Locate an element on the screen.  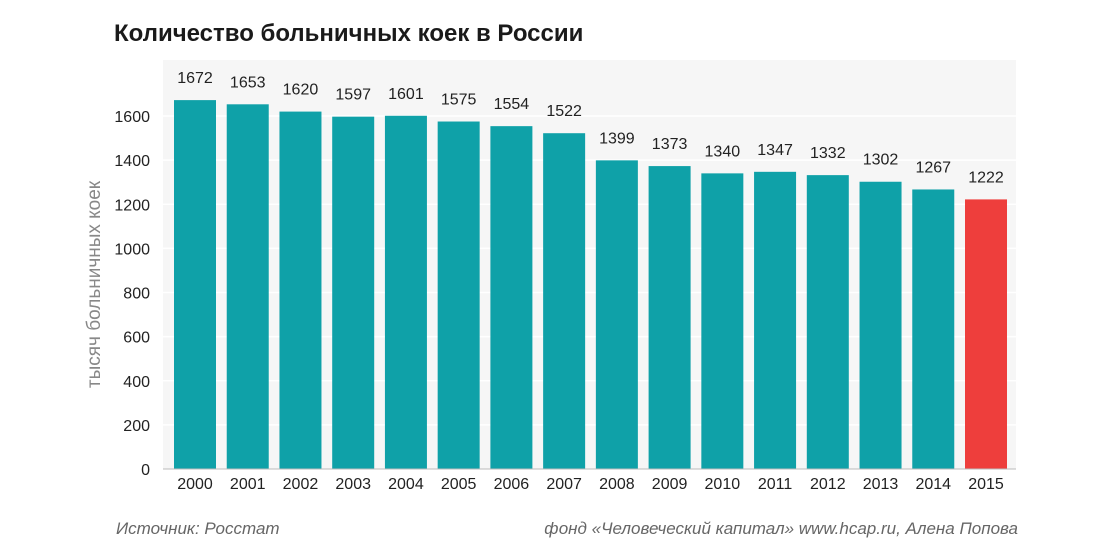
y-tick-label: 800 is located at coordinates (136, 294).